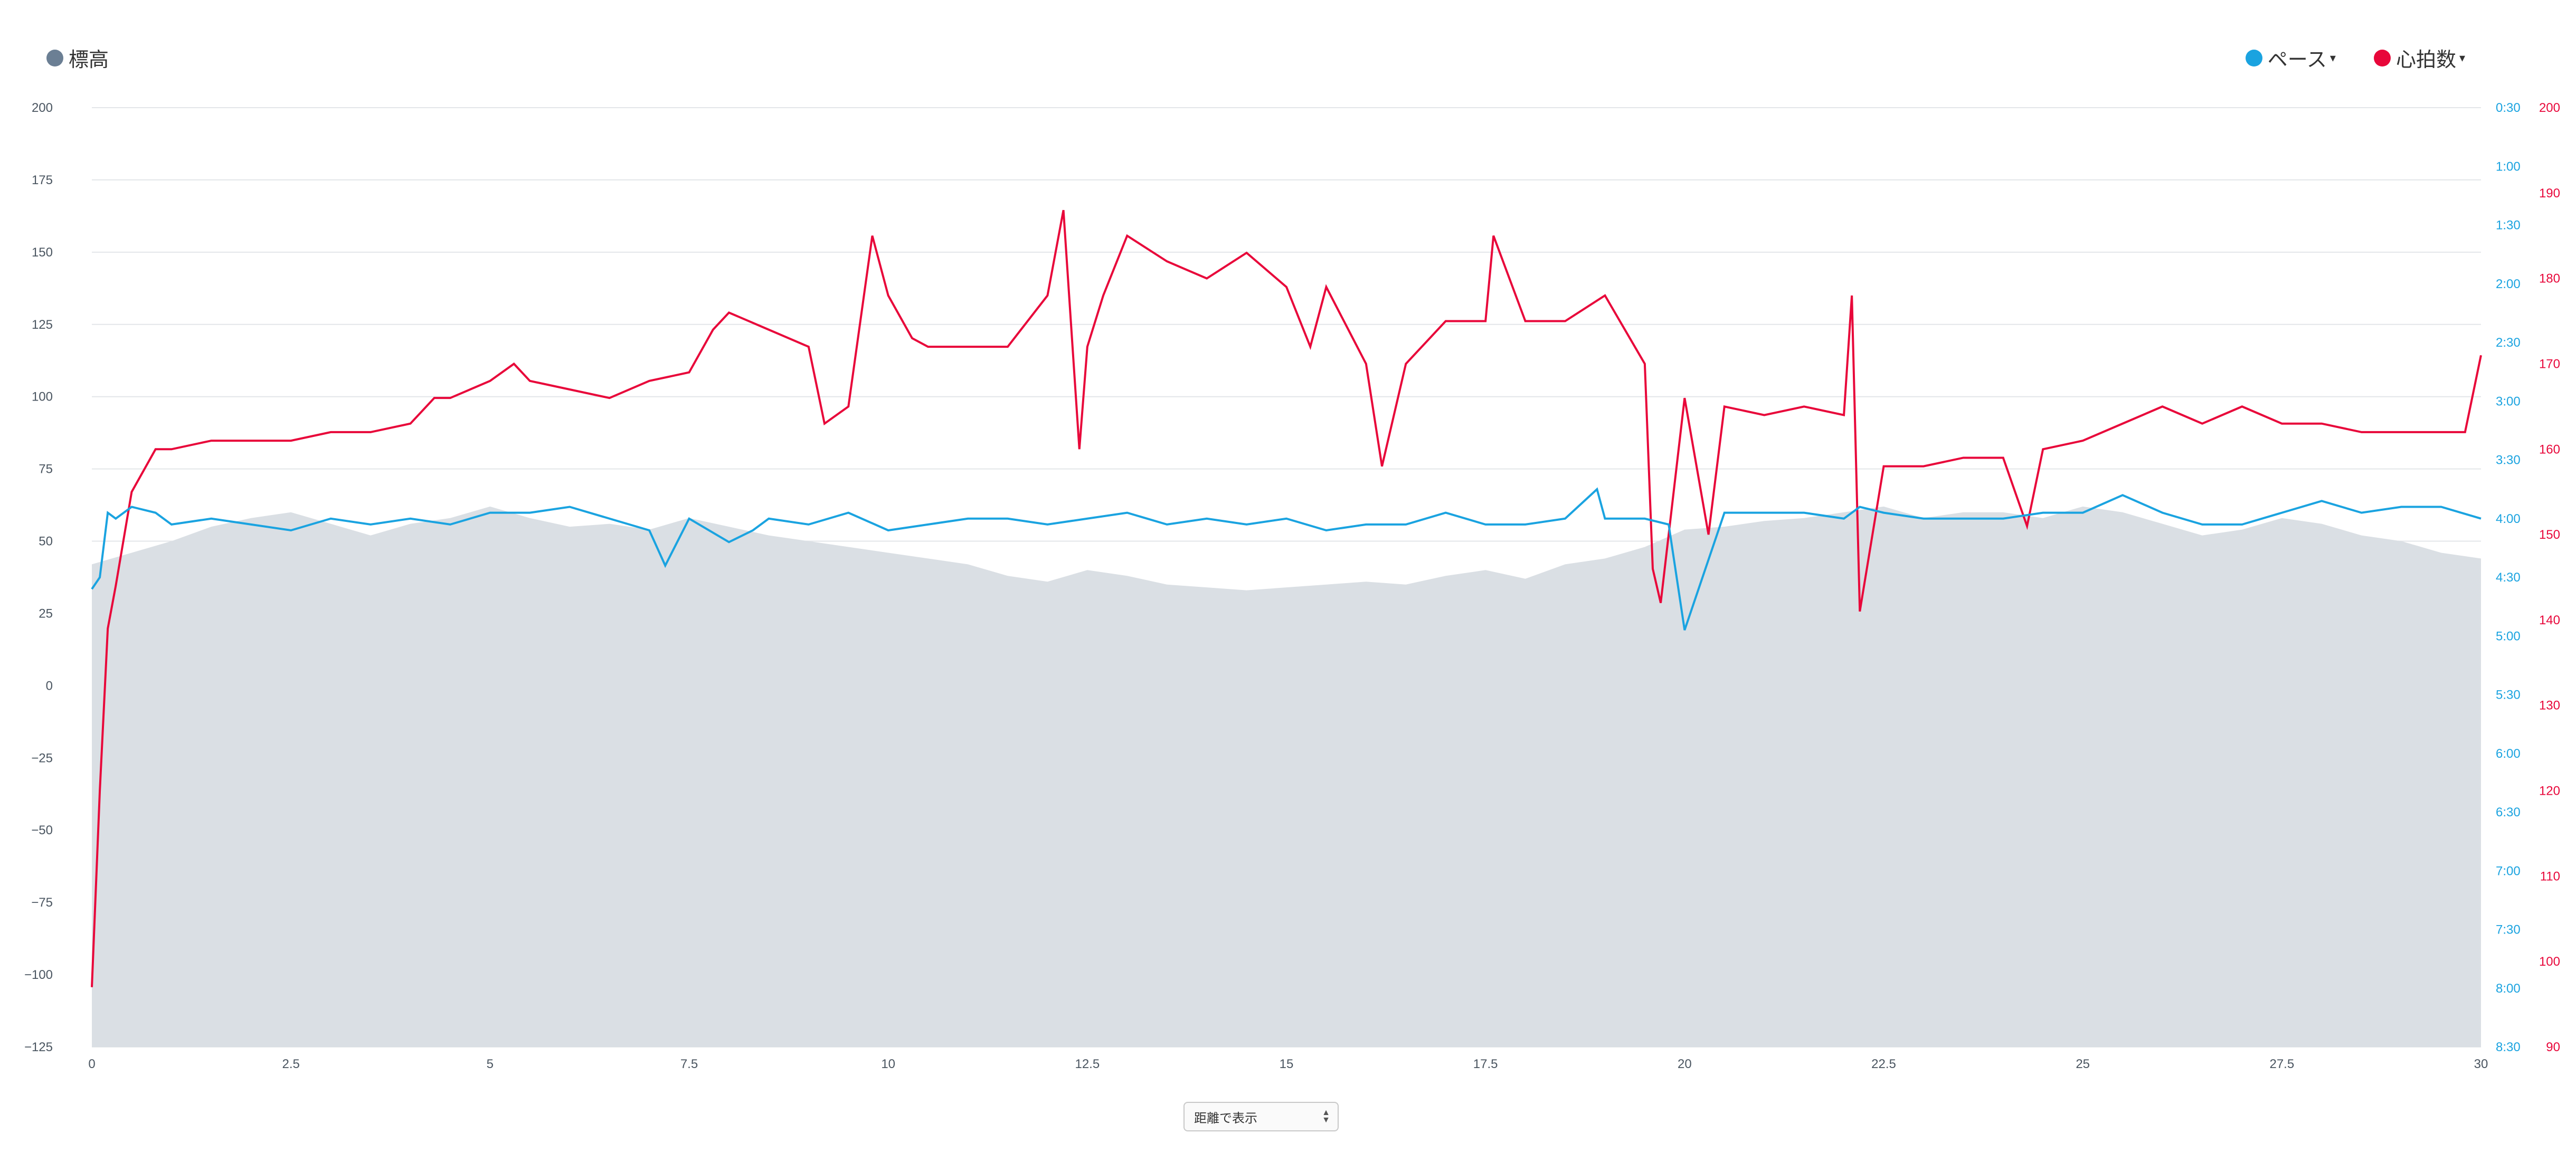 This screenshot has height=1162, width=2576. Describe the element at coordinates (38, 577) in the screenshot. I see `elevation-axis: 200 175 150 125 100 75 50 25 0 −25 −50 −75 −100 −125` at that location.